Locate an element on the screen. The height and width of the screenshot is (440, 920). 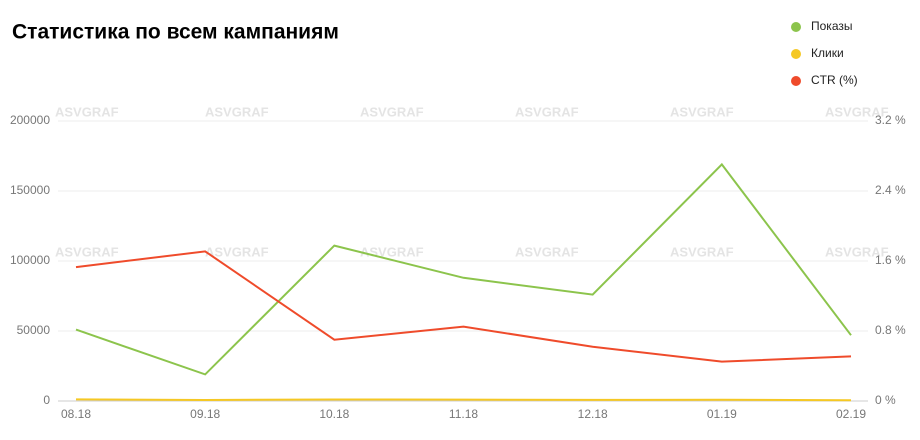
legend-label: Клики is located at coordinates (827, 53).